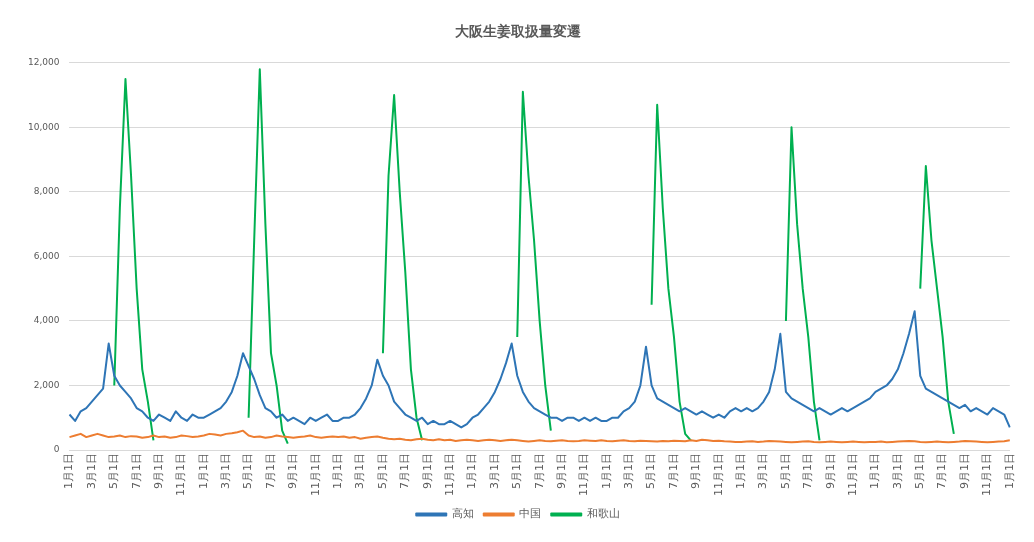 This screenshot has height=542, width=1034. What do you see at coordinates (603, 514) in the screenshot?
I see `legend-label: 和歌山` at bounding box center [603, 514].